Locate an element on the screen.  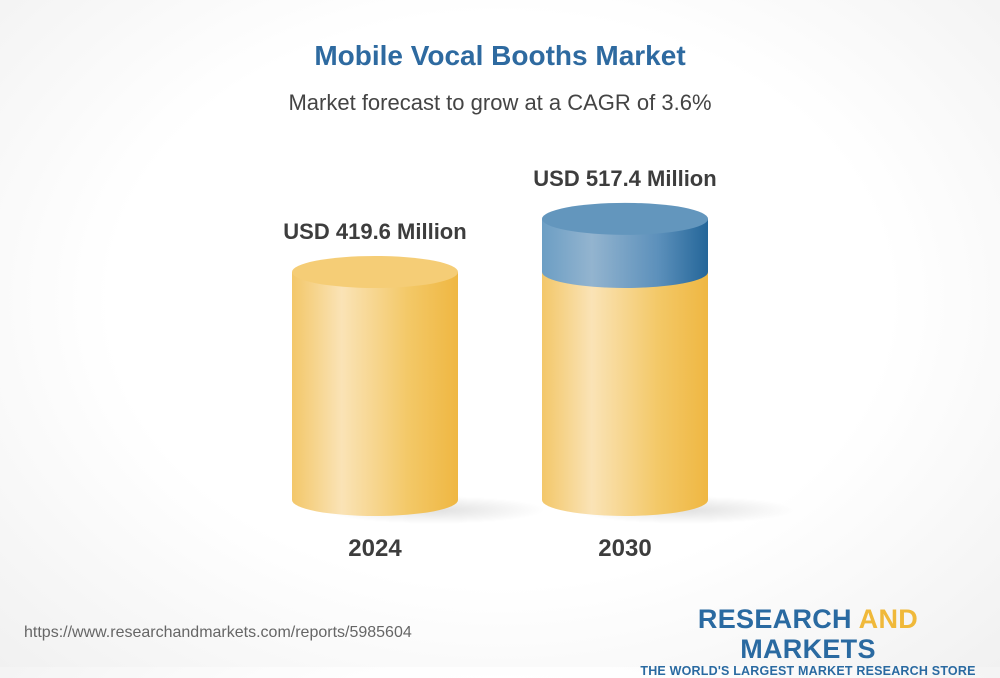
category-label: 2024 is located at coordinates (375, 548).